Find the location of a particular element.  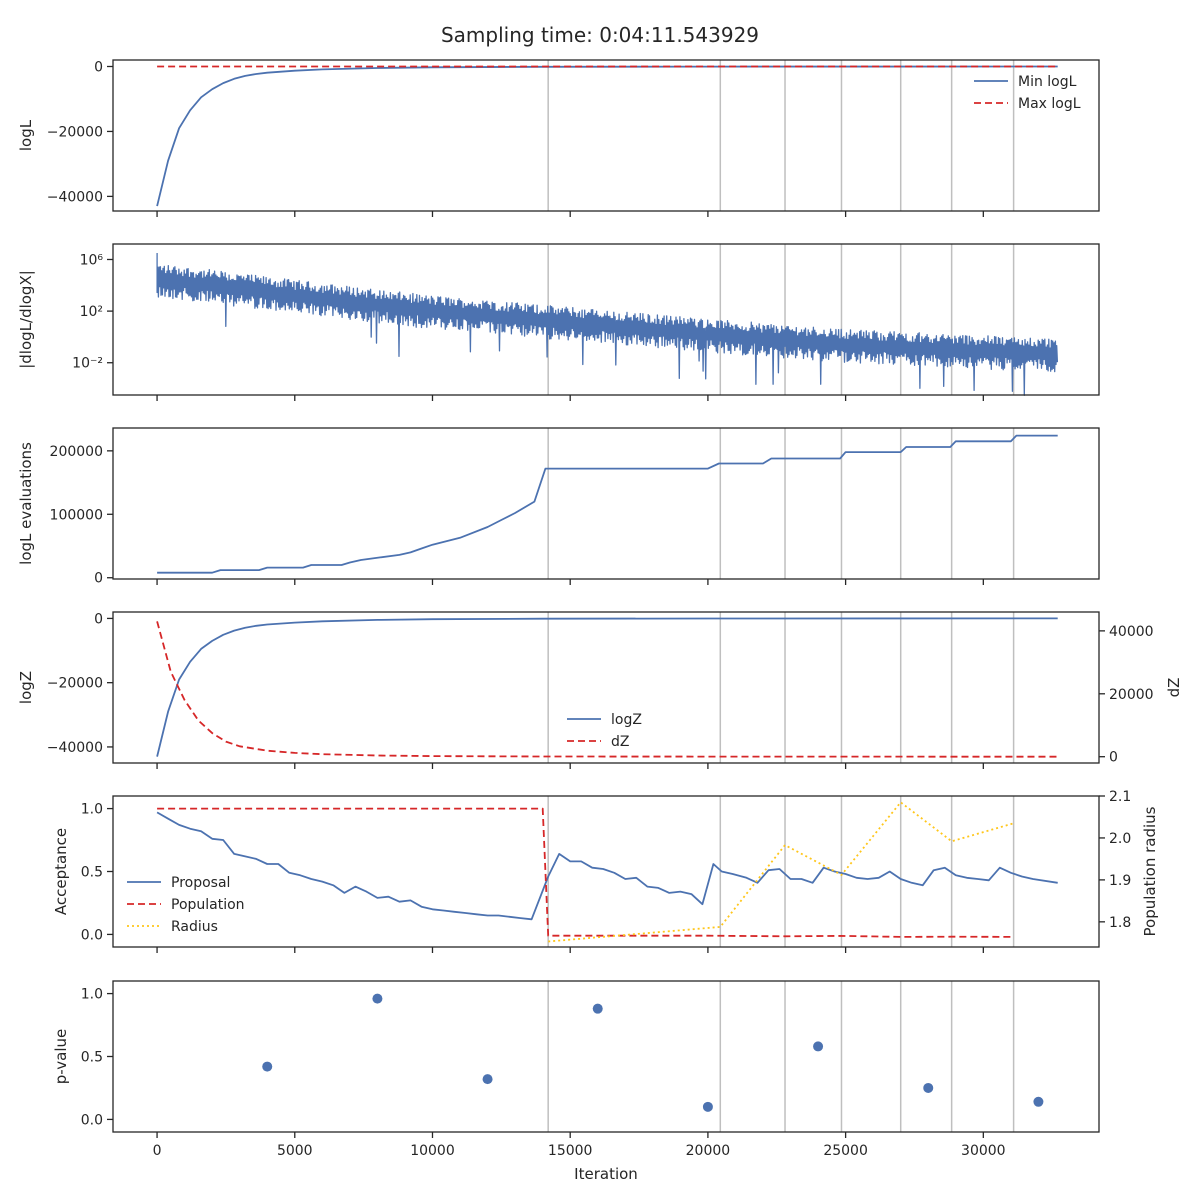

legend-label: Population is located at coordinates (208, 905).